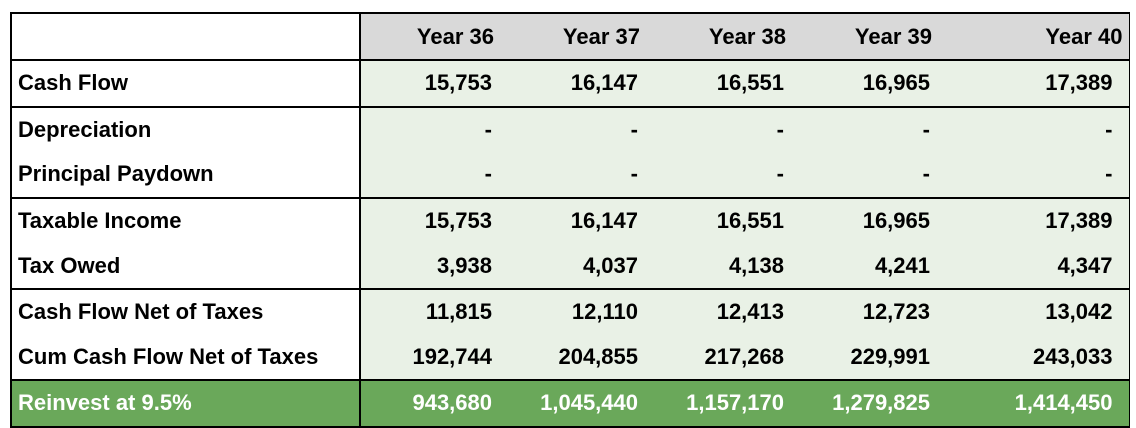 The width and height of the screenshot is (1136, 428). I want to click on column-header-year-39: Year 39, so click(871, 36).